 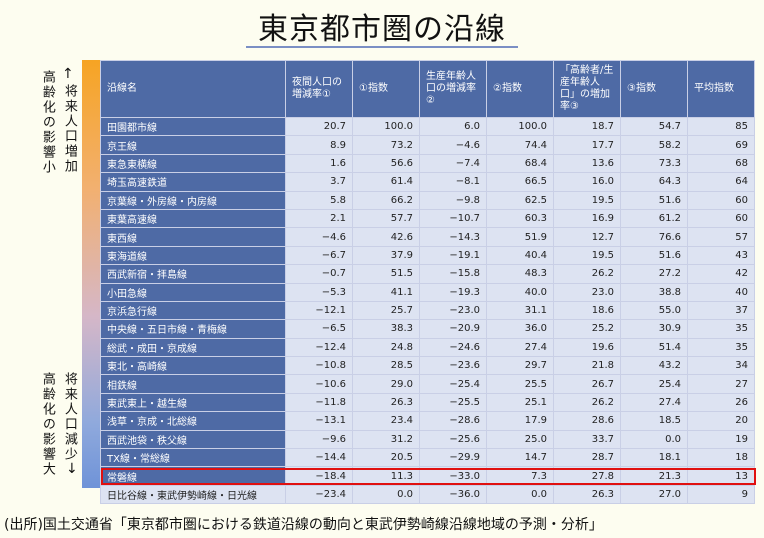 What do you see at coordinates (453, 163) in the screenshot?
I see `value-cell: −7.4` at bounding box center [453, 163].